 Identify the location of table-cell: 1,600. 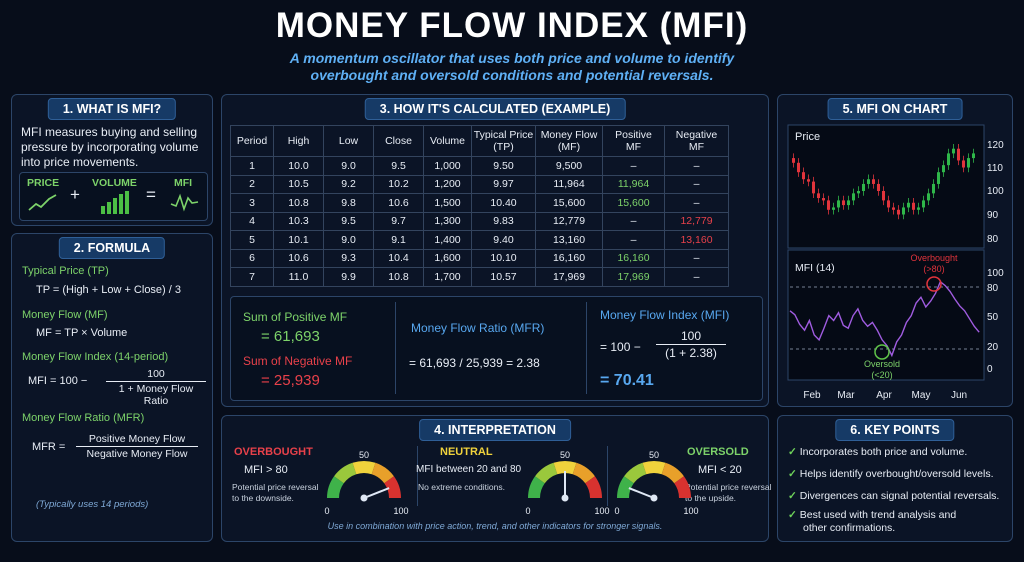
(447, 258).